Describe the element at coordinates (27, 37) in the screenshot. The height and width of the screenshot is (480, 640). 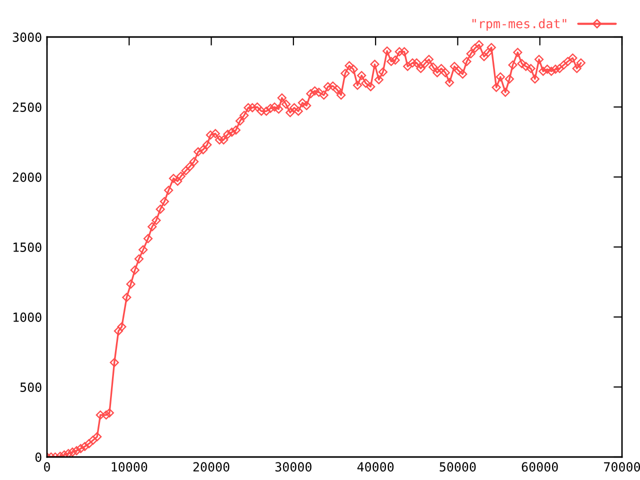
I see `y-tick-label: 3000` at that location.